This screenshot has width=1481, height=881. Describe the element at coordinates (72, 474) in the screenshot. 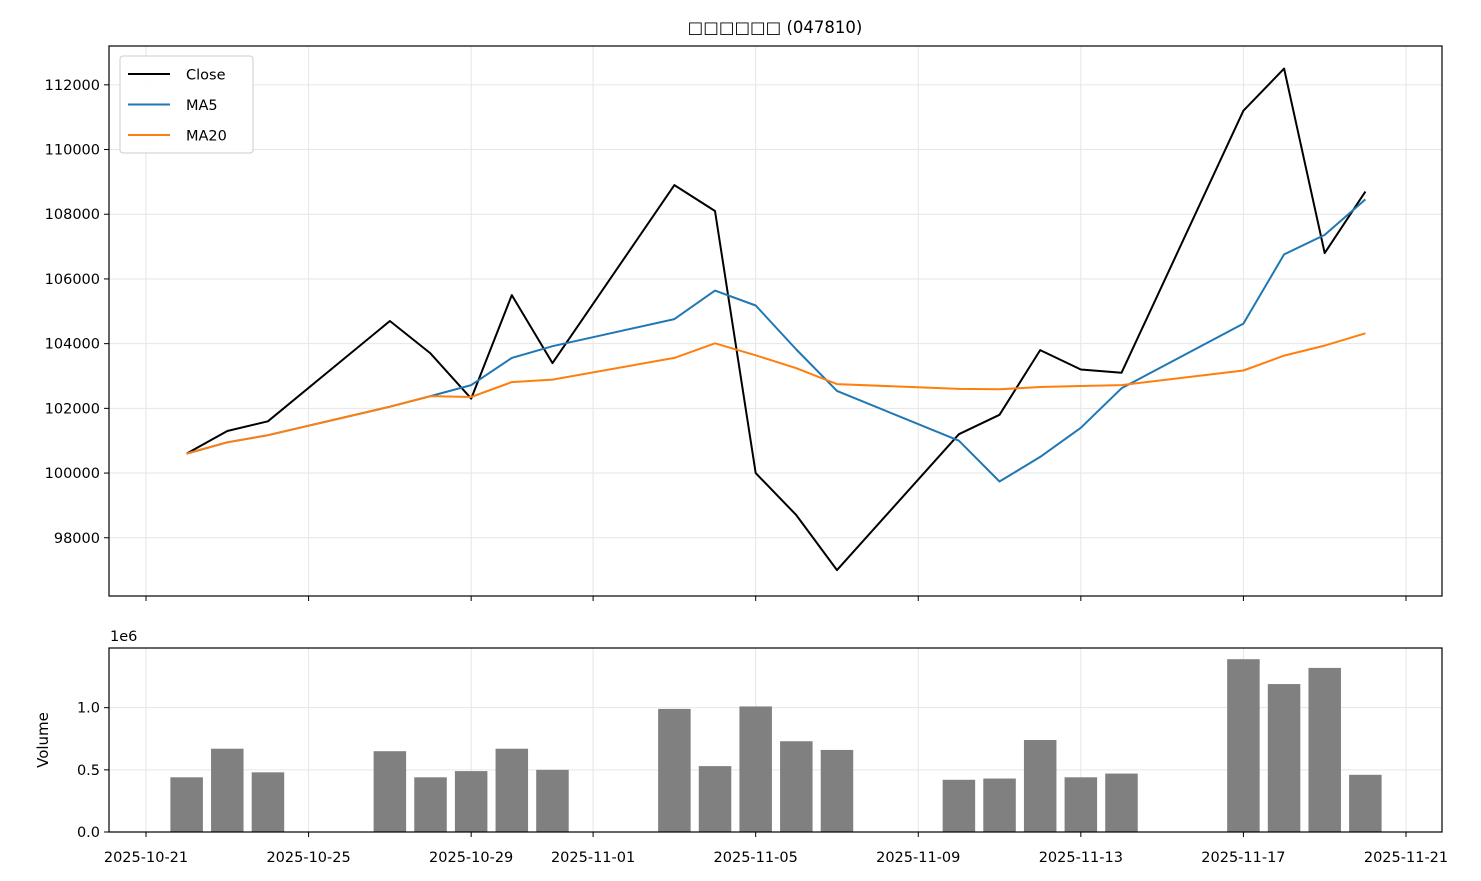

I see `price-y-tick-label: 100000` at that location.